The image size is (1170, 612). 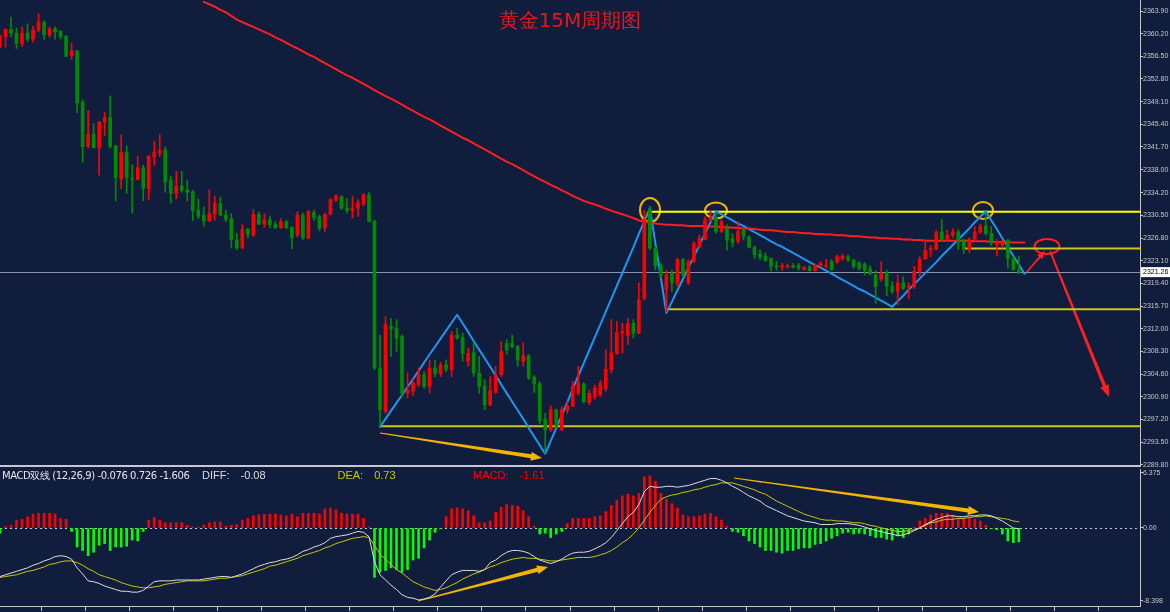 What do you see at coordinates (532, 475) in the screenshot?
I see `annotation: -1.61` at bounding box center [532, 475].